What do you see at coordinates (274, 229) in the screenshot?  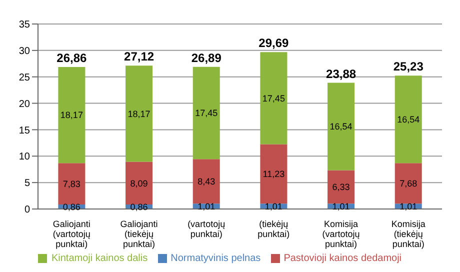 I see `x-tick-label: (tiekėjų punktai)` at bounding box center [274, 229].